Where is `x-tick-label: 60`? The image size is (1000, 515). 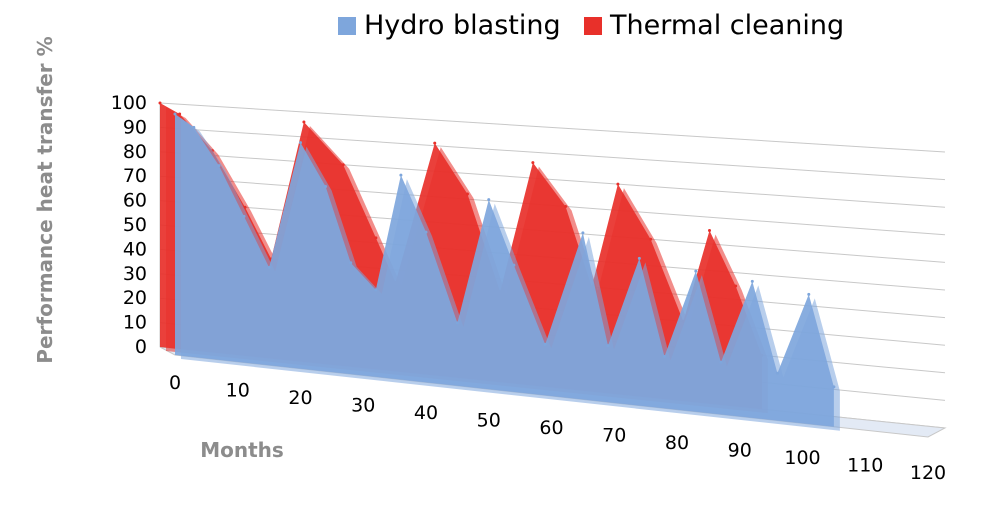
x-tick-label: 60 is located at coordinates (551, 428).